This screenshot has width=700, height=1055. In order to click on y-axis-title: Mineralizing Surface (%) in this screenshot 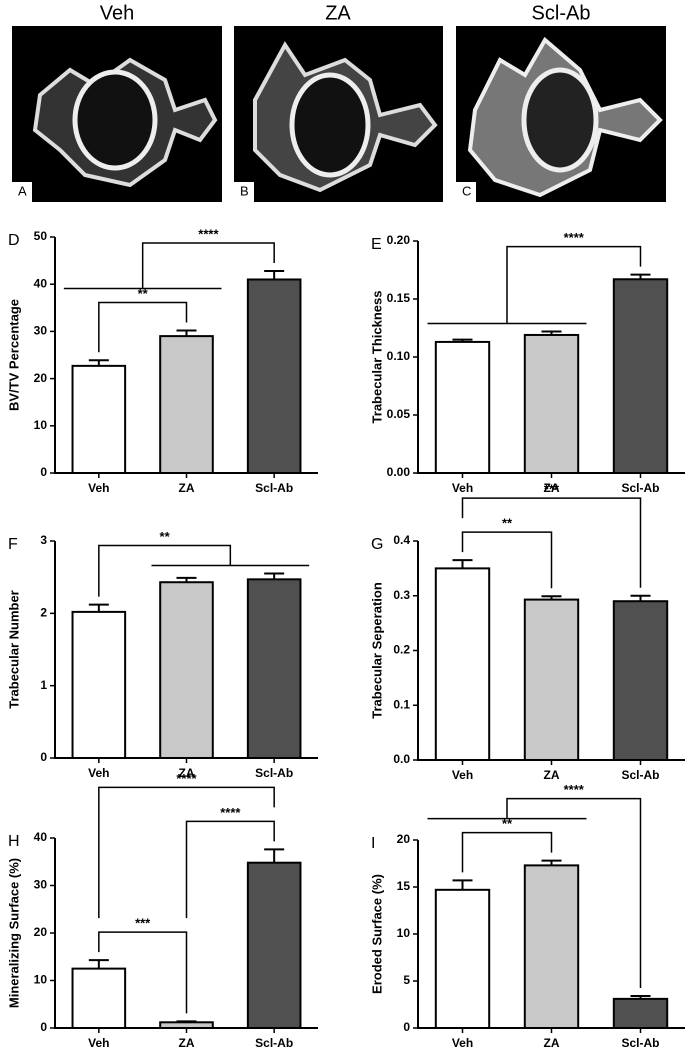, I will do `click(13, 933)`.